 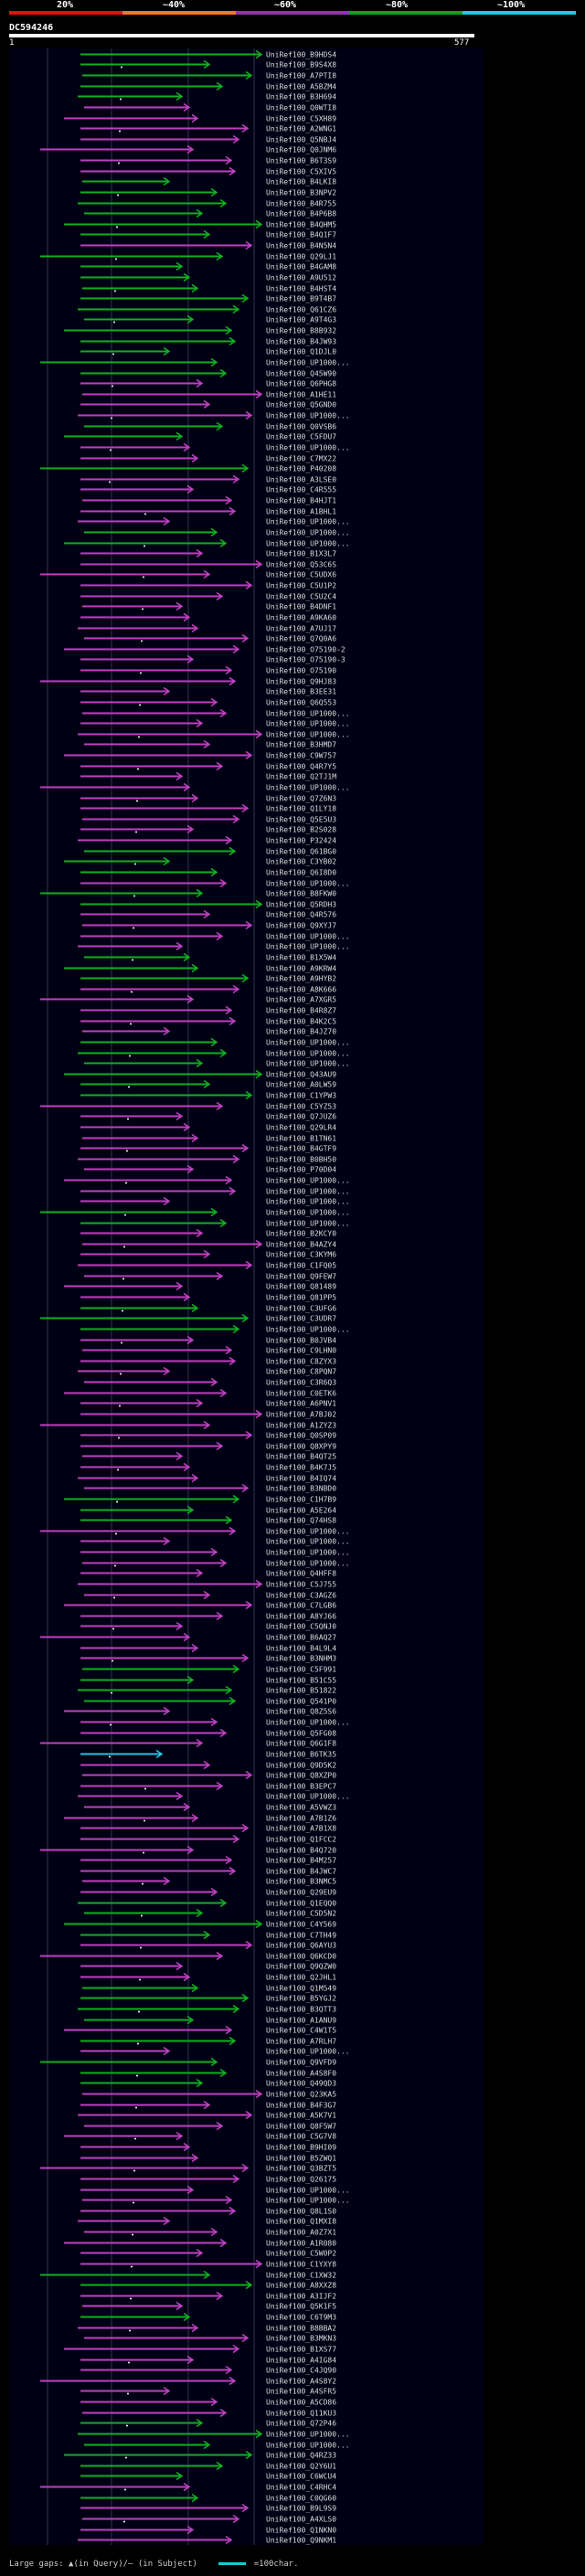 I want to click on hit-id-label: UniRef100_C8PQN7, so click(x=301, y=1372).